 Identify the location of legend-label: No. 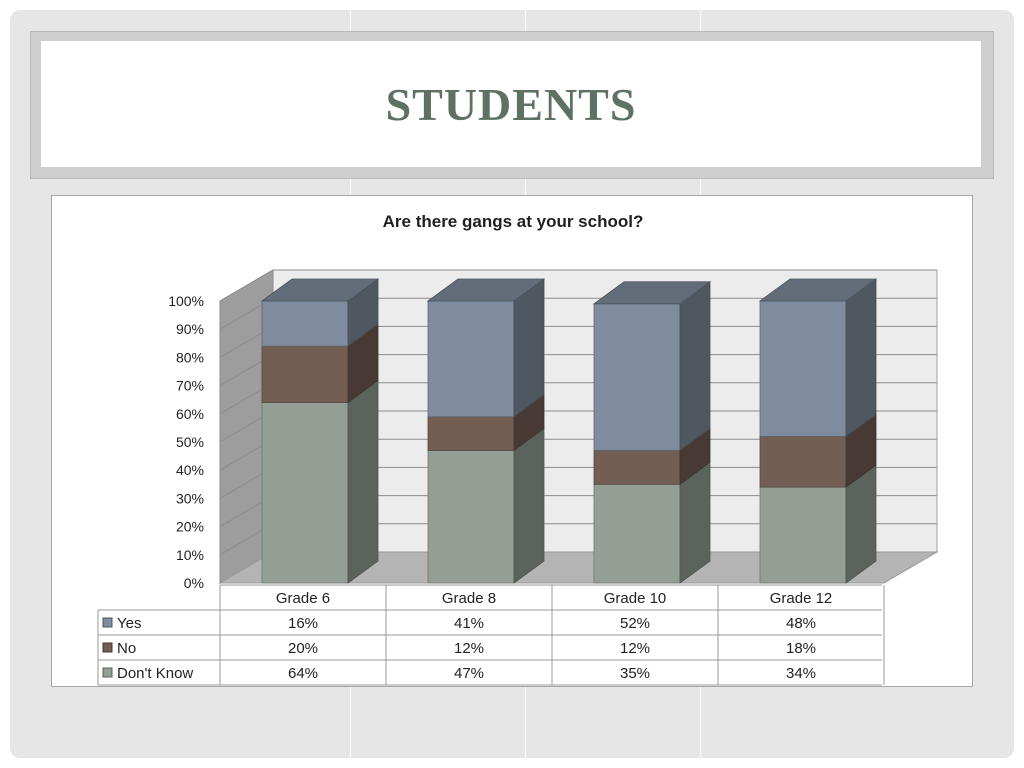
(126, 648).